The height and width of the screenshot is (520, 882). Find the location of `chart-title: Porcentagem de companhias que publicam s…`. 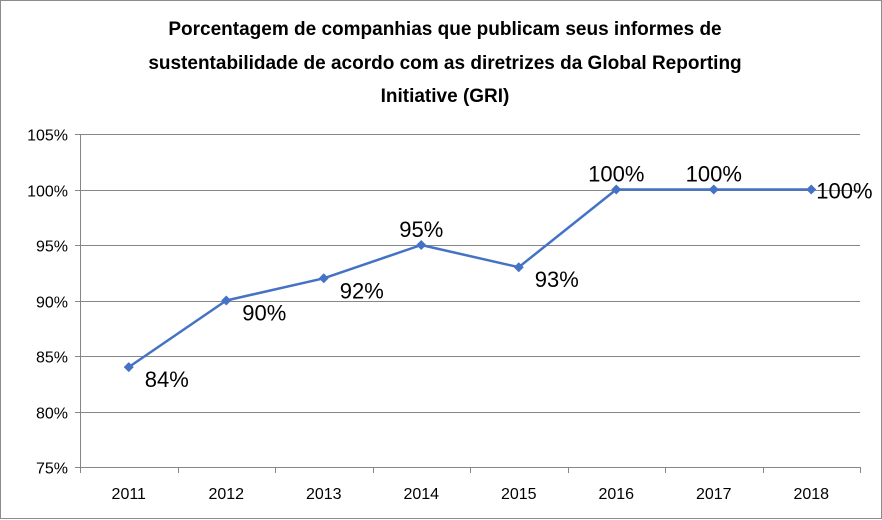

chart-title: Porcentagem de companhias que publicam s… is located at coordinates (444, 63).